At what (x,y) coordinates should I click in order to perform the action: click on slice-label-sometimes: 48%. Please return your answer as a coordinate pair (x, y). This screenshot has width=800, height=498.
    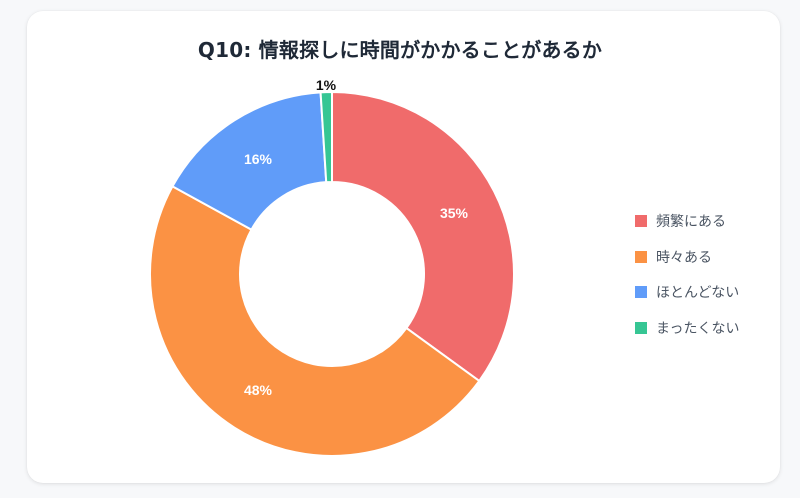
    Looking at the image, I should click on (258, 390).